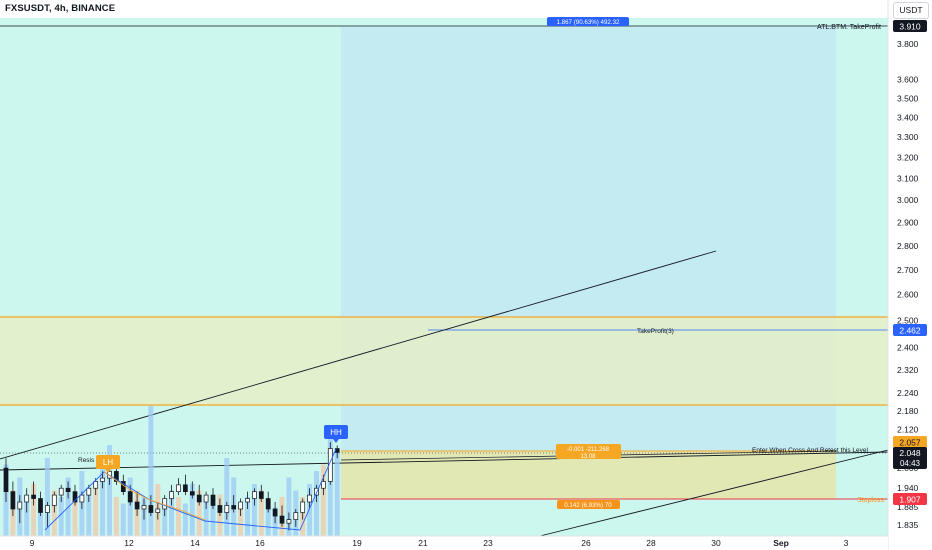 The width and height of the screenshot is (932, 550). I want to click on price-tick-2: 3.500, so click(908, 98).